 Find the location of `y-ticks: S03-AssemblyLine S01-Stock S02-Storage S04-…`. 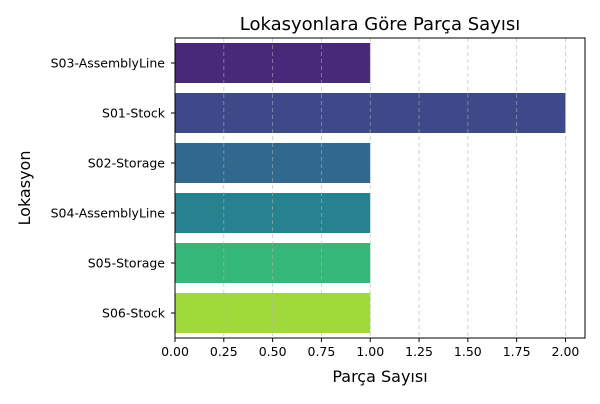

y-ticks: S03-AssemblyLine S01-Stock S02-Storage S04-… is located at coordinates (113, 188).